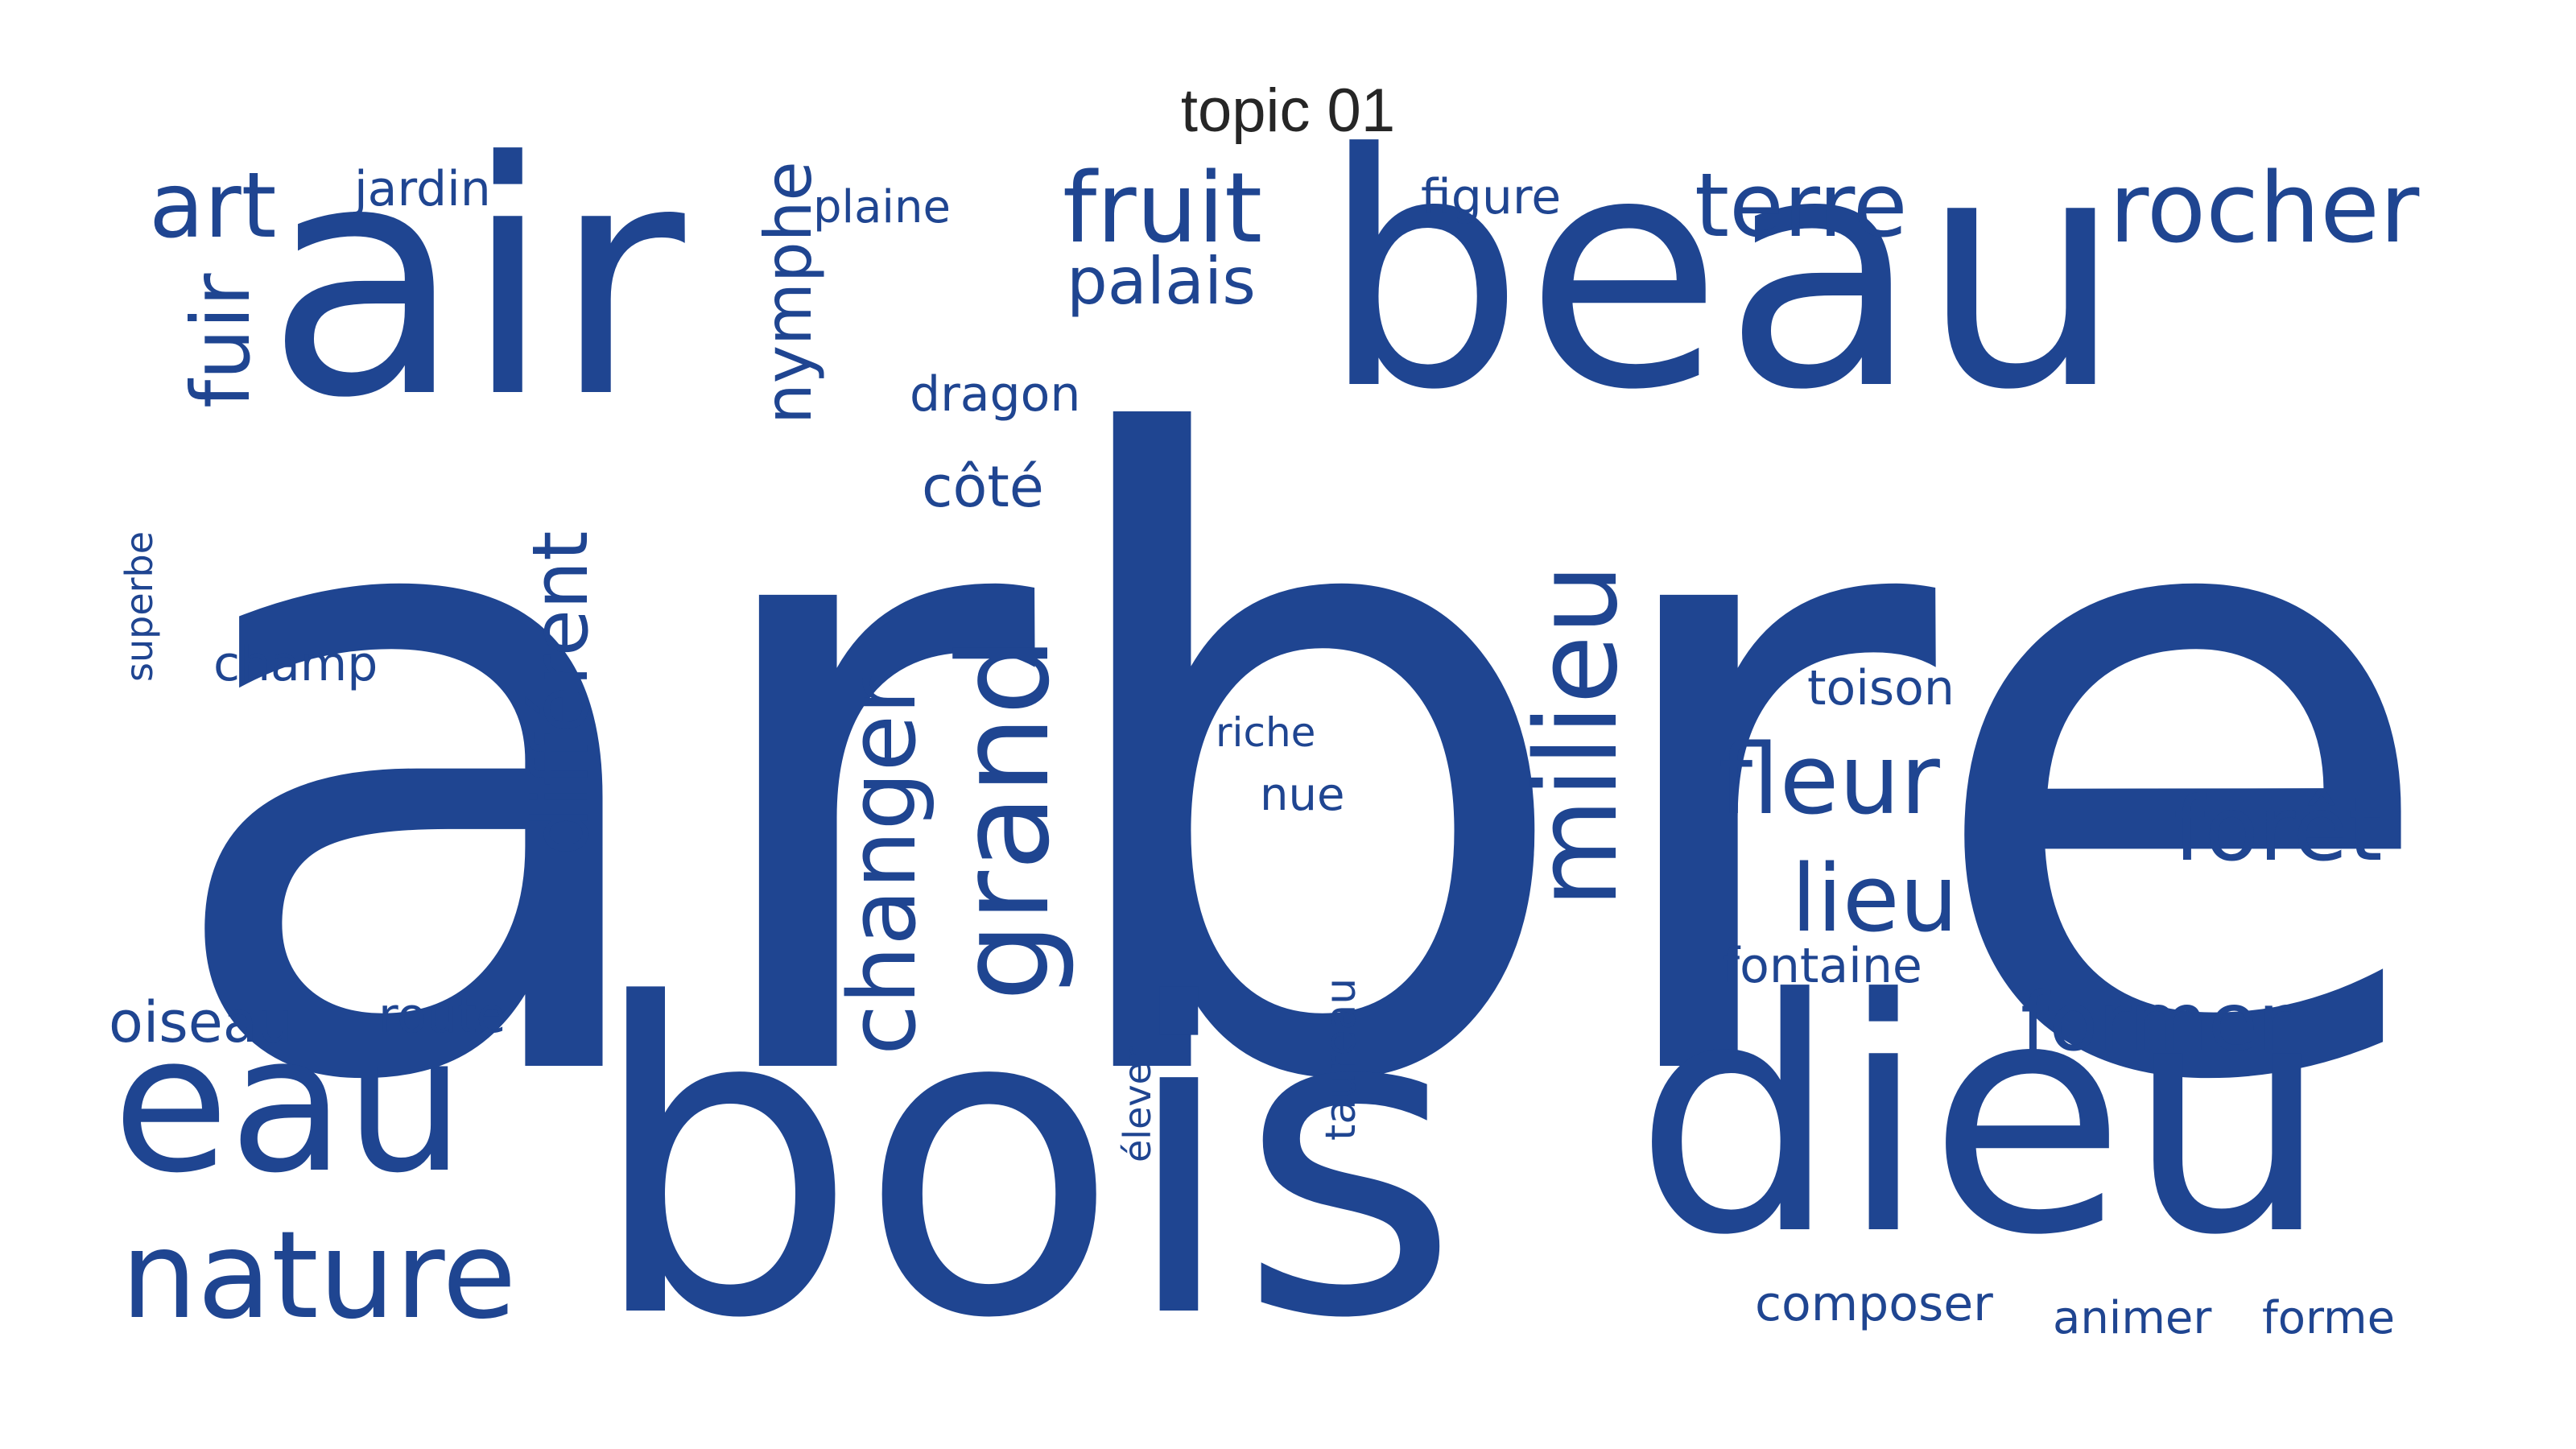  I want to click on word-palais: palais, so click(1161, 281).